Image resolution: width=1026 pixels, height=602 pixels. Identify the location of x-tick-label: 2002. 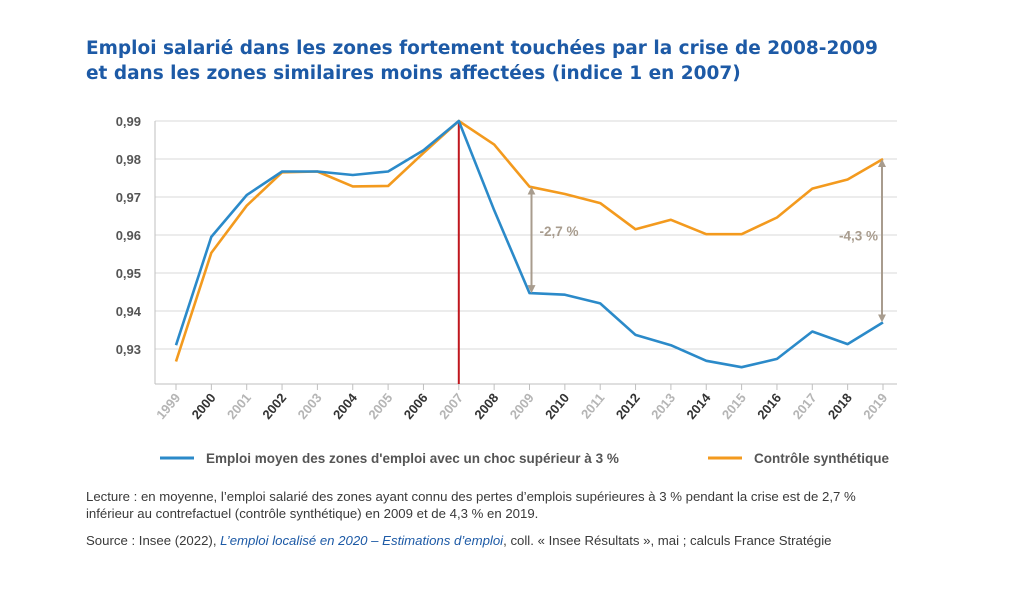
(274, 406).